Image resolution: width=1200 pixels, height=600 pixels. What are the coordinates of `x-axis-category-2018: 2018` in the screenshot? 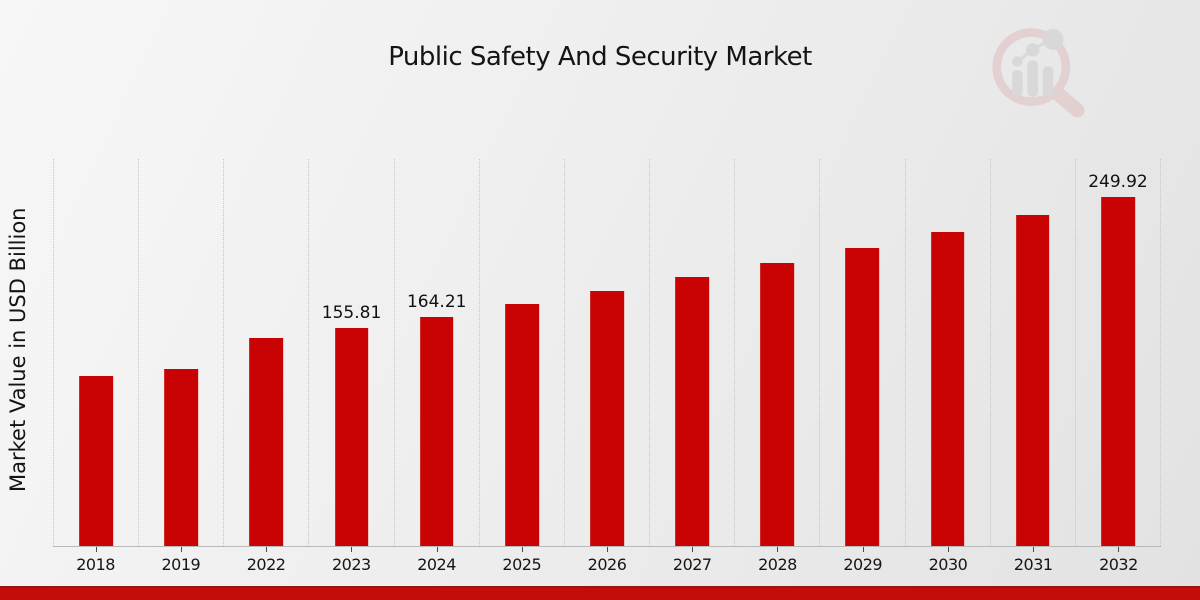 It's located at (95, 560).